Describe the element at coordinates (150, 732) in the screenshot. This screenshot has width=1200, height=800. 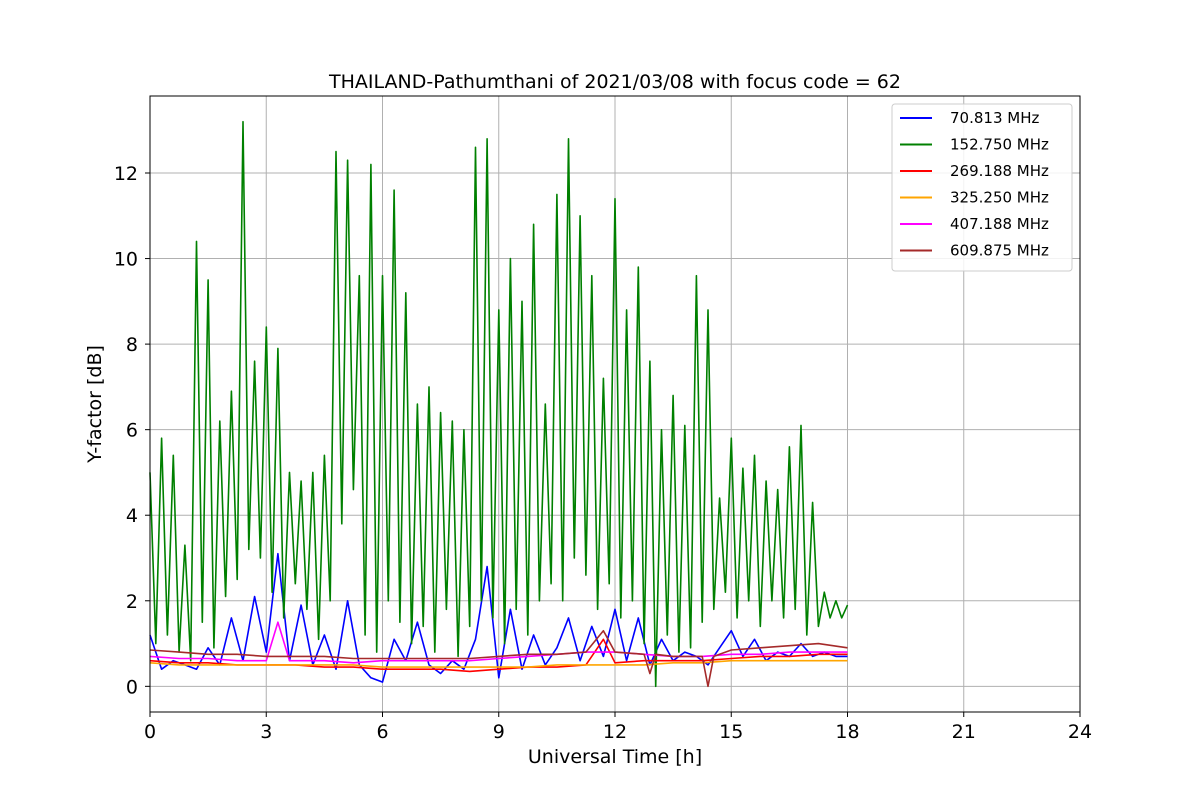
I see `x-tick-label: 0` at that location.